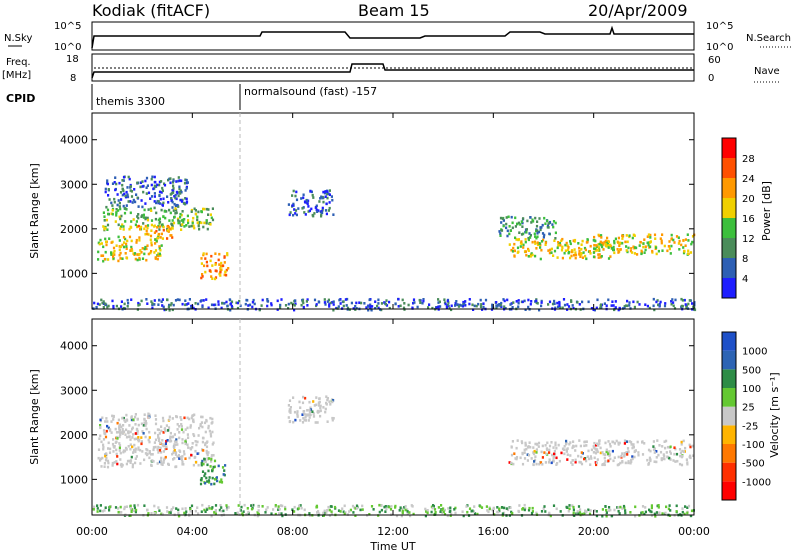 This screenshot has width=800, height=554. What do you see at coordinates (74, 140) in the screenshot?
I see `y-tick-label: 4000` at bounding box center [74, 140].